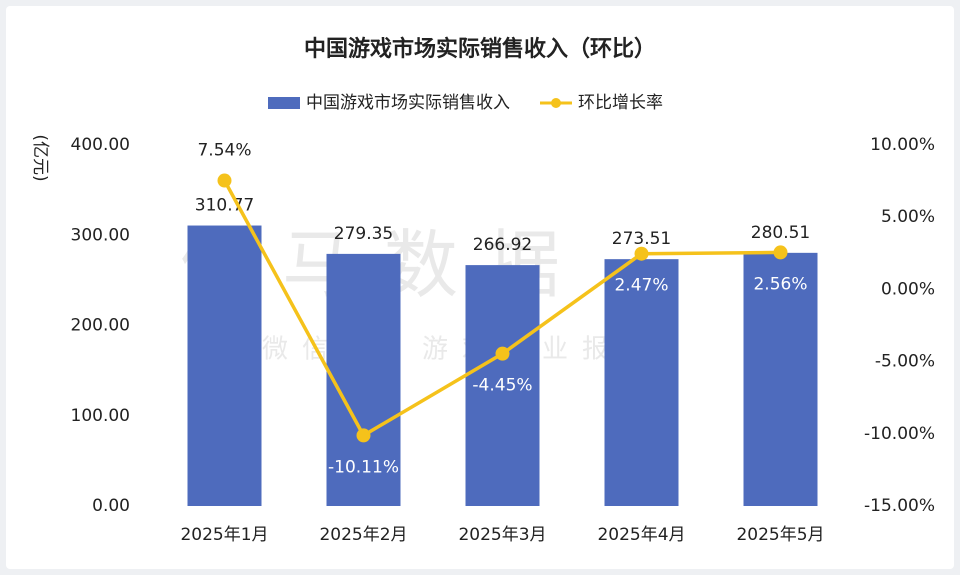  What do you see at coordinates (908, 289) in the screenshot?
I see `y2-tick-label: 0.00%` at bounding box center [908, 289].